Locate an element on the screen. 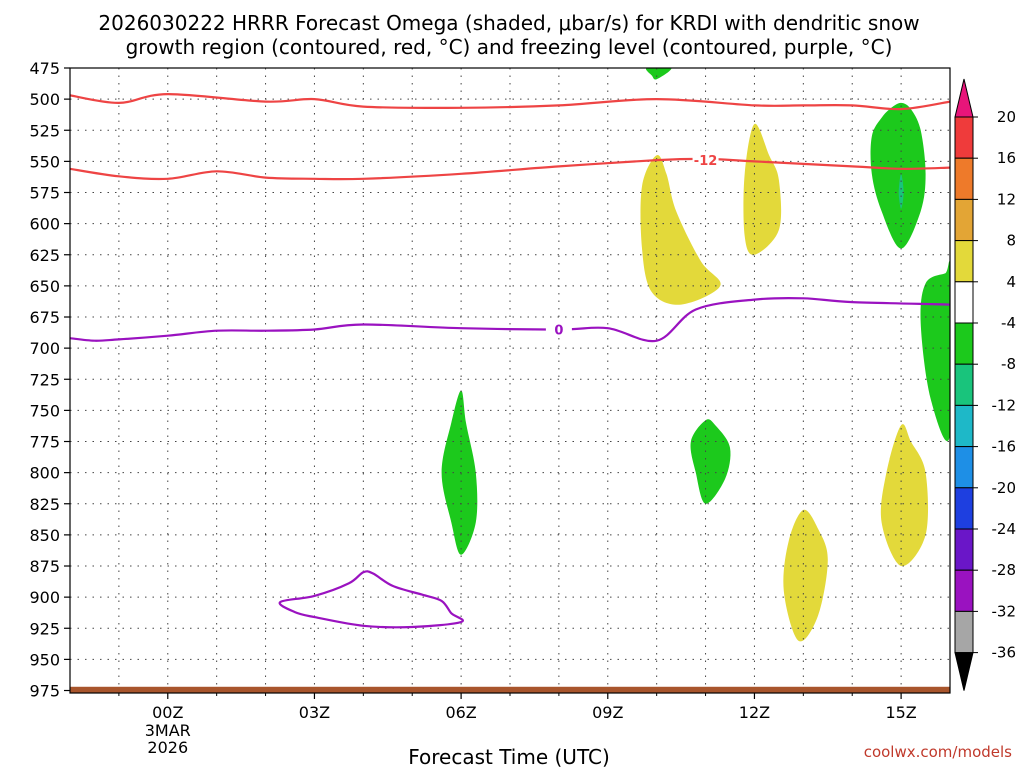  colorbar-label-0: 20 is located at coordinates (1006, 117).